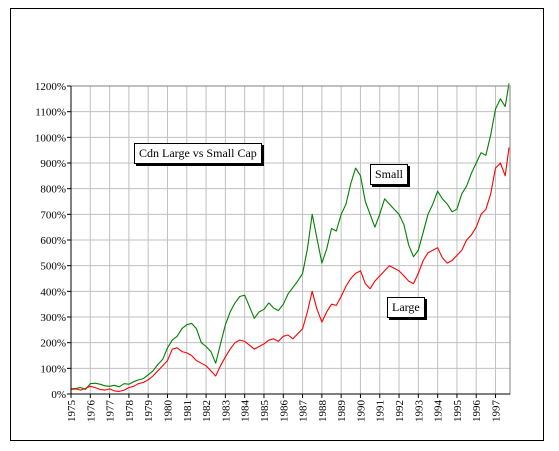  Describe the element at coordinates (58, 395) in the screenshot. I see `y-tick-label: 0%` at that location.